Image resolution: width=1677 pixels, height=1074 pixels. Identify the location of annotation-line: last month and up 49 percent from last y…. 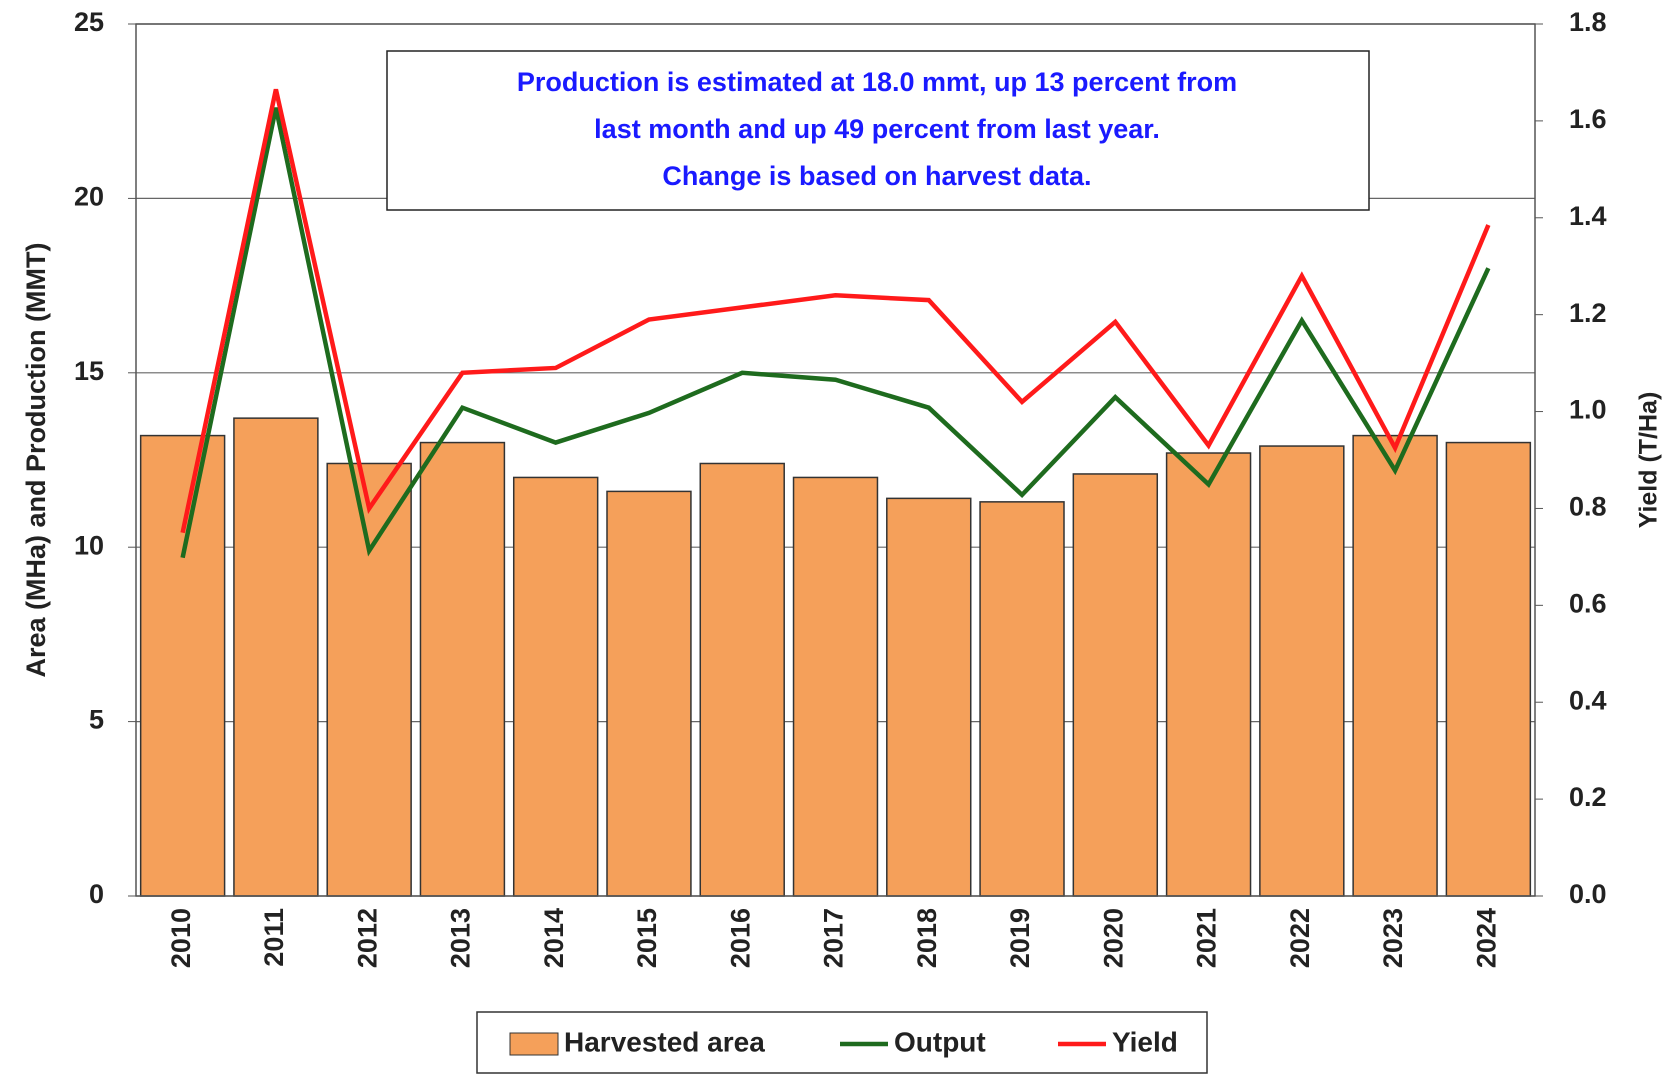
(877, 129).